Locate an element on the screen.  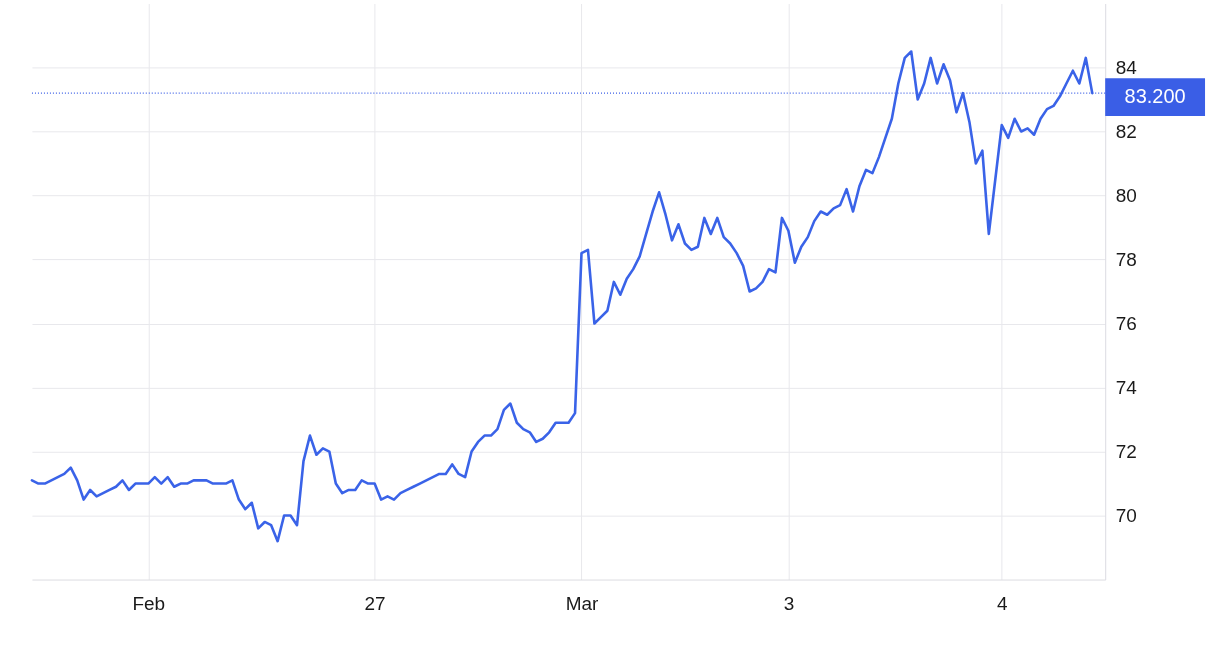
y-tick-label: 76 is located at coordinates (1126, 324).